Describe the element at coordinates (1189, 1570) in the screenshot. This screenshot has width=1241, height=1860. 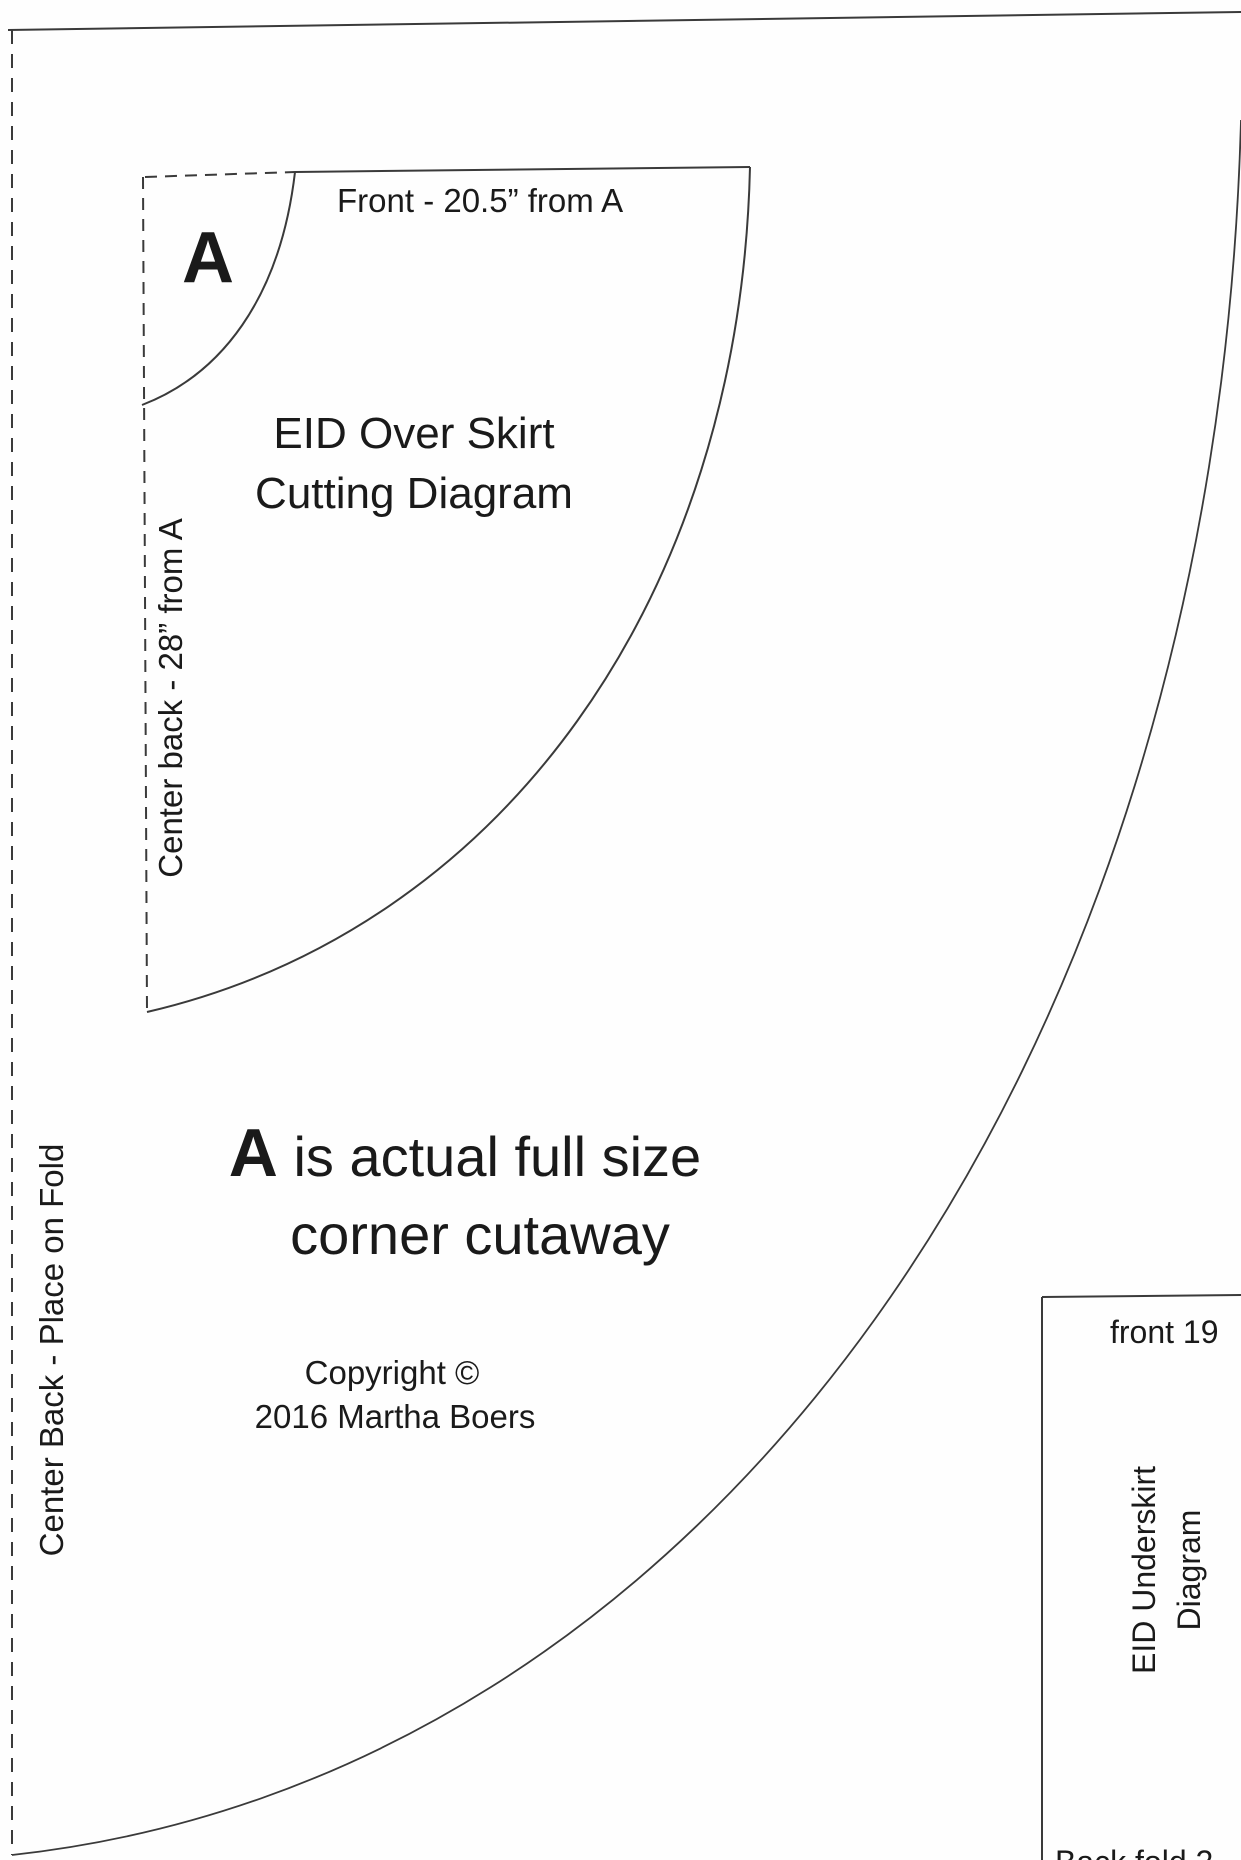
I see `underskirt-title-line2: Diagram` at that location.